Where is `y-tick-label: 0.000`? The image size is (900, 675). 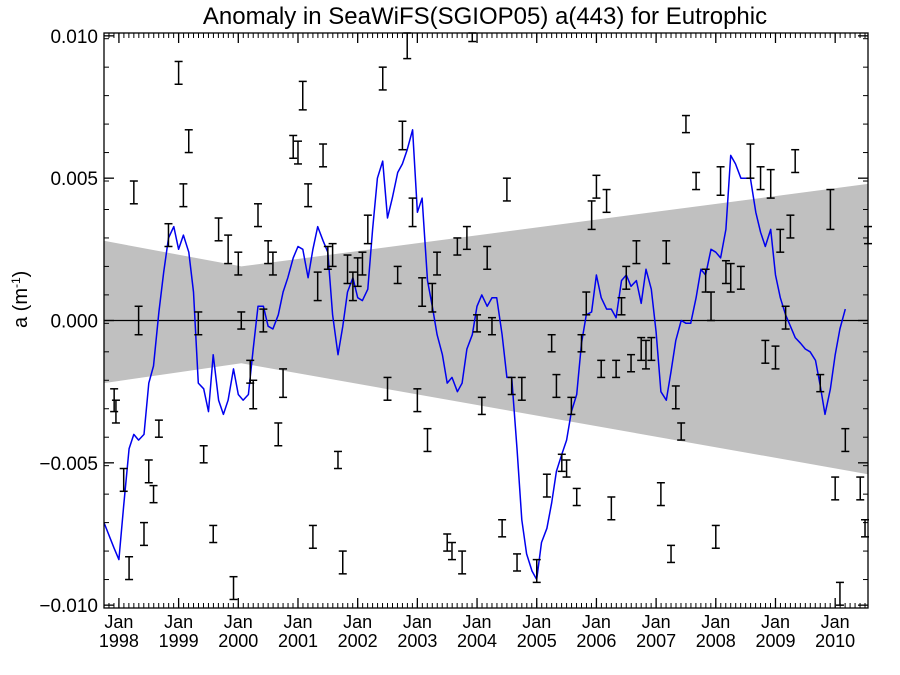 y-tick-label: 0.000 is located at coordinates (74, 322).